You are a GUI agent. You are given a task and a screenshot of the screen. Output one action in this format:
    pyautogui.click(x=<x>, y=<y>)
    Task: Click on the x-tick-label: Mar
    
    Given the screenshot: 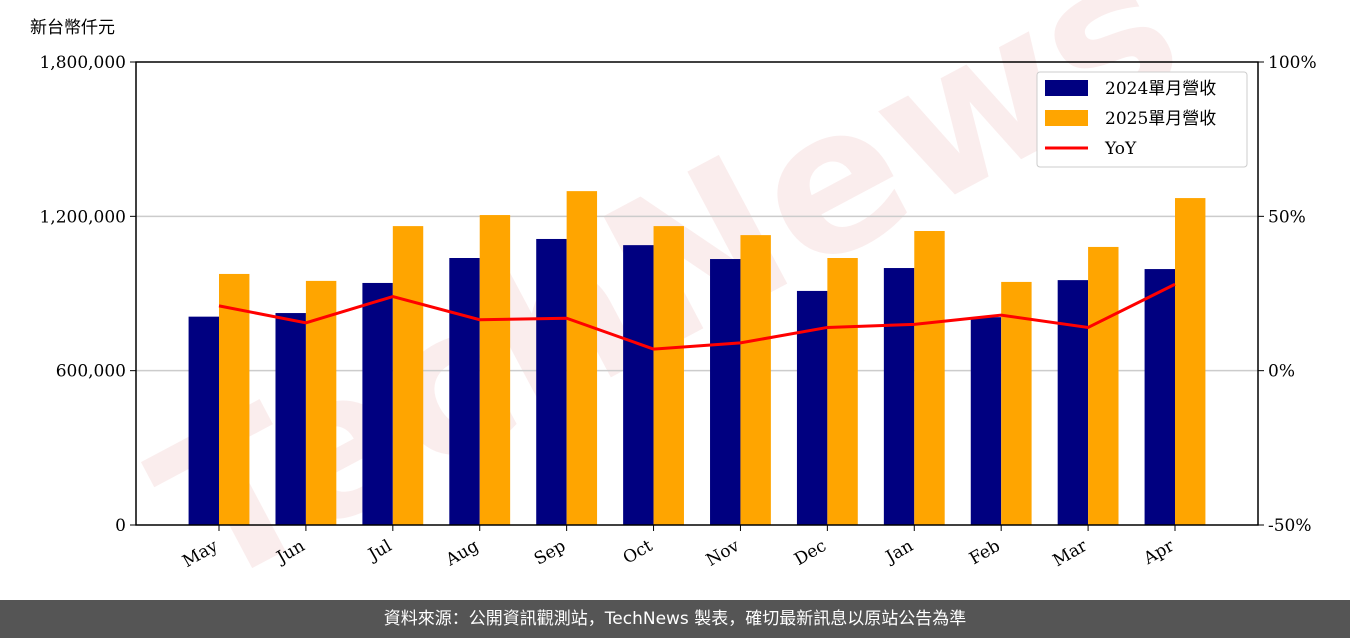 What is the action you would take?
    pyautogui.click(x=1071, y=554)
    